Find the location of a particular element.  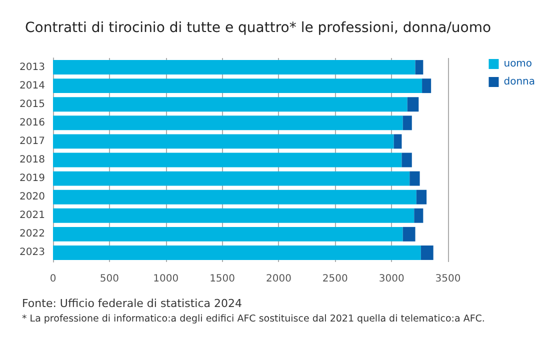

y-tick-label: 2023 is located at coordinates (32, 252).